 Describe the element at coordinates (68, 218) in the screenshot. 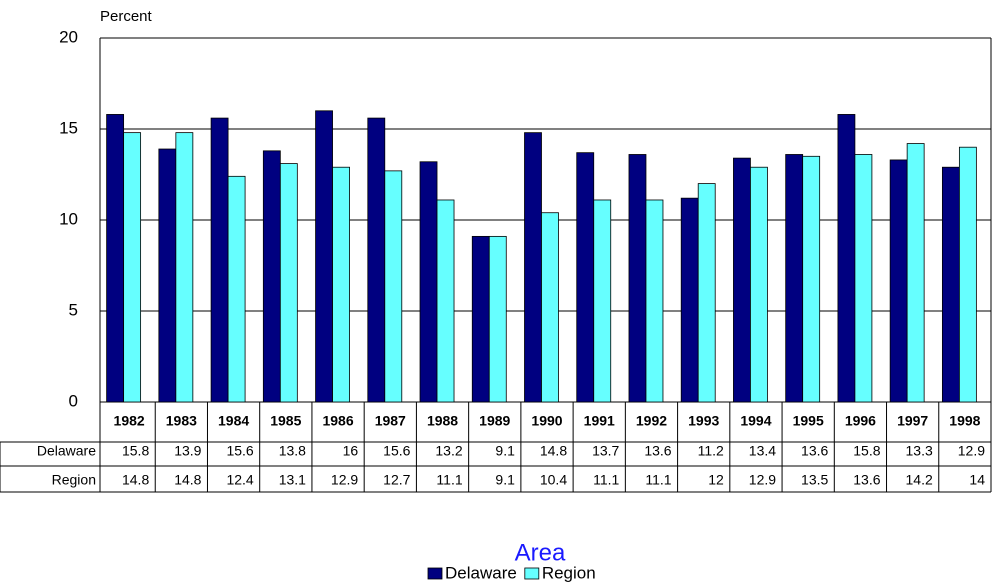

I see `y-tick-label: 10` at that location.